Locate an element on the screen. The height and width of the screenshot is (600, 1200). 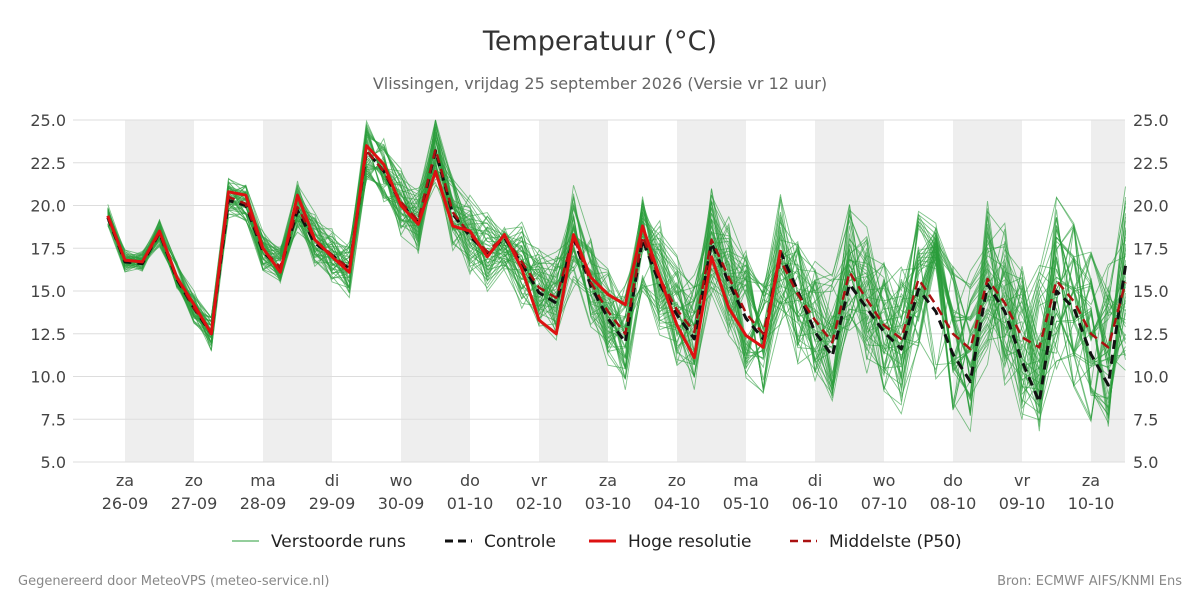
legend-label: Hoge resolutie is located at coordinates (690, 542).